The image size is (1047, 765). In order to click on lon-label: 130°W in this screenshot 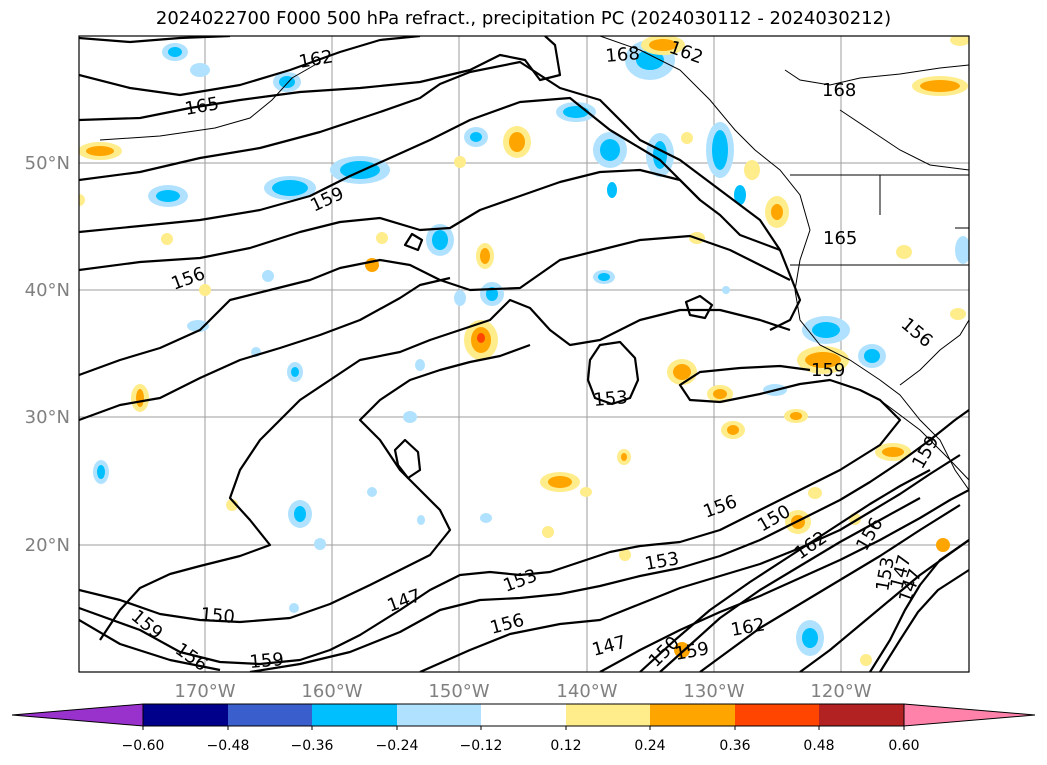, I will do `click(713, 691)`.